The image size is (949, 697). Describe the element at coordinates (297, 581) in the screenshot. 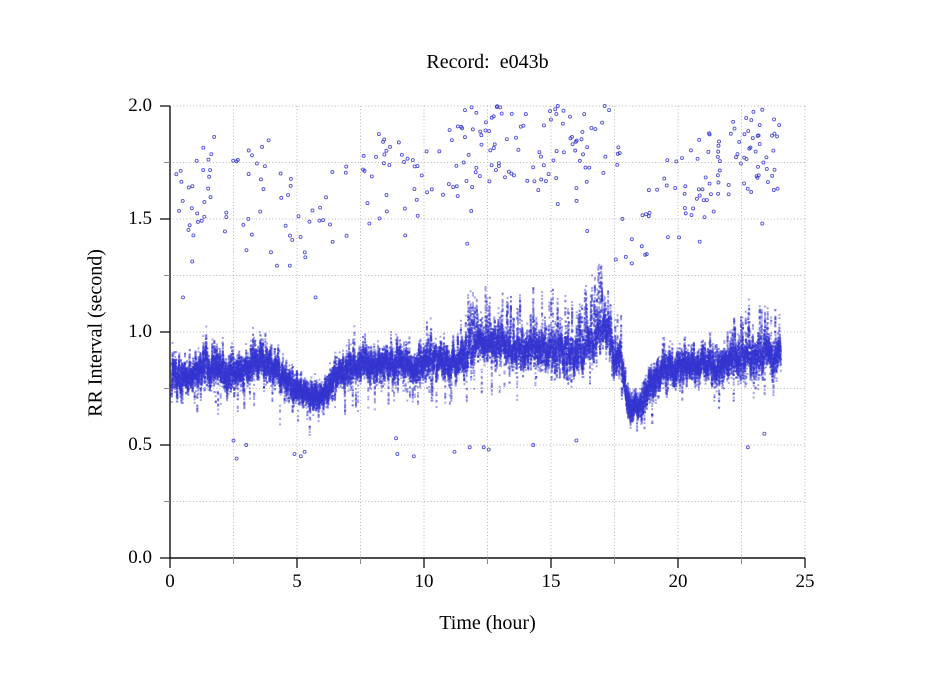

I see `x-tick-label: 5` at that location.